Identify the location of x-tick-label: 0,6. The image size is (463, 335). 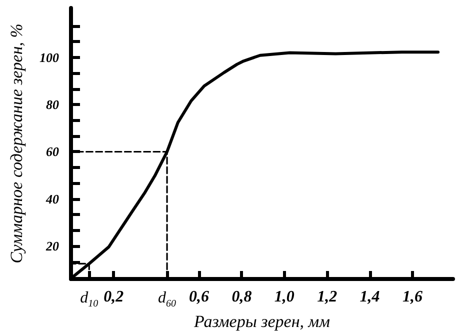
(199, 297).